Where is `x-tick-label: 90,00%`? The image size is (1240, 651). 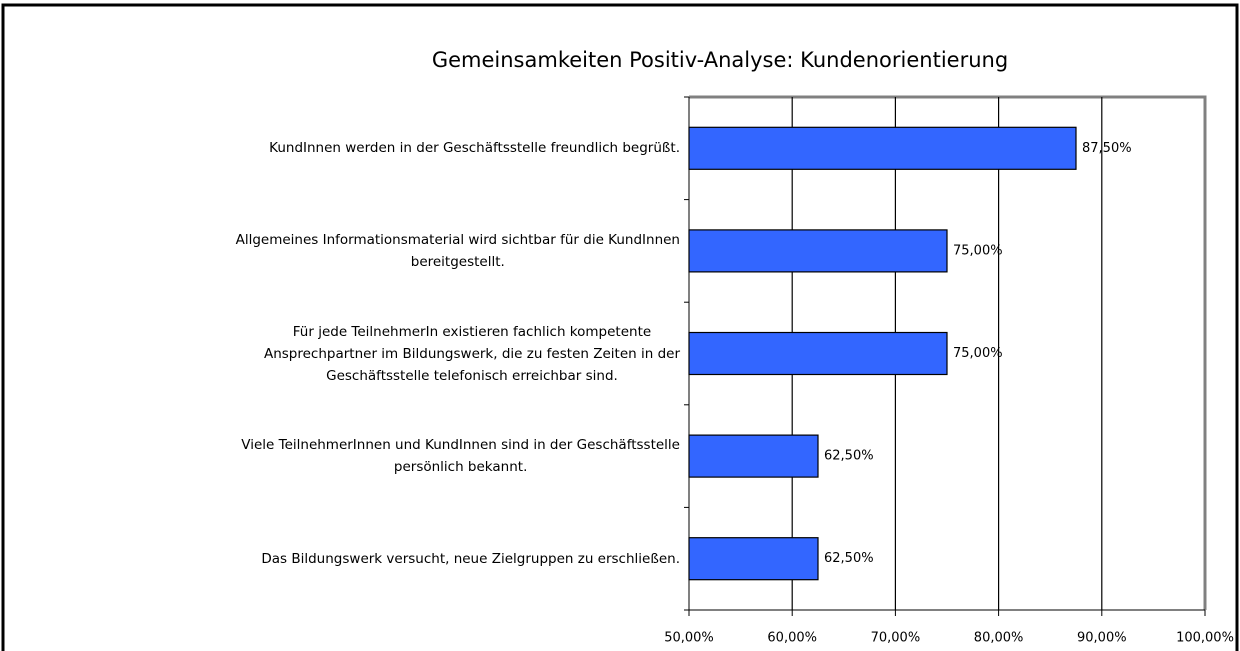
x-tick-label: 90,00% is located at coordinates (1102, 638).